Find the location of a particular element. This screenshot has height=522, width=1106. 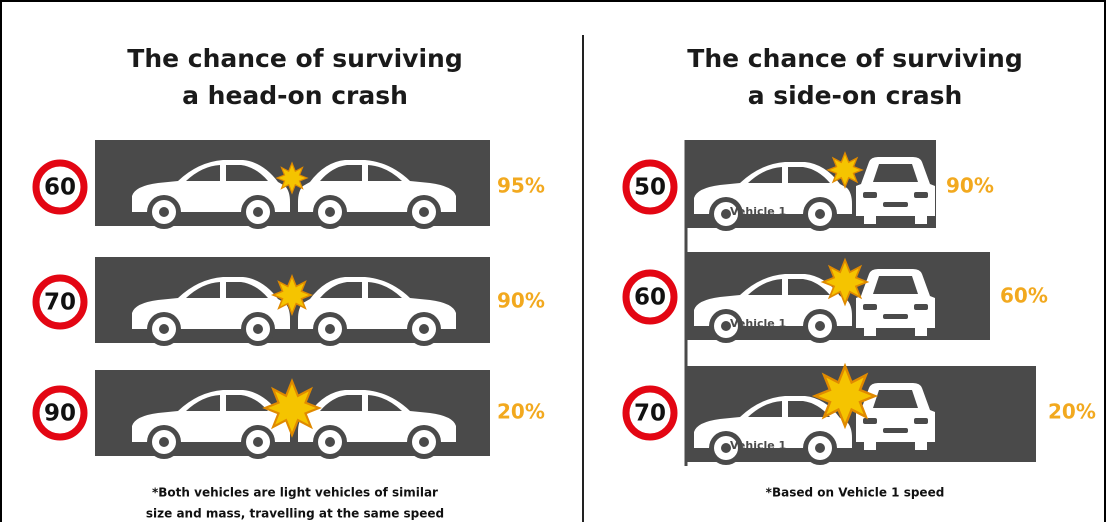

speed-label: 50 is located at coordinates (650, 188).